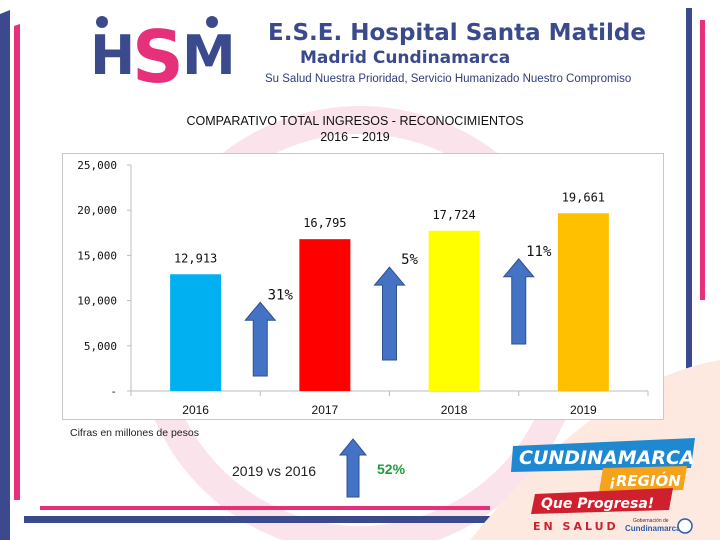 This screenshot has height=540, width=720. What do you see at coordinates (651, 521) in the screenshot?
I see `badge-gov-small: Gobernación de` at bounding box center [651, 521].